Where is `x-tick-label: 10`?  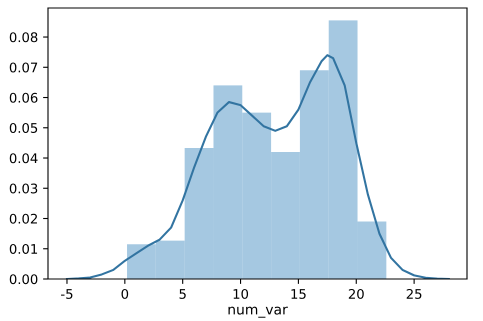
x-tick-label: 10 is located at coordinates (241, 293).